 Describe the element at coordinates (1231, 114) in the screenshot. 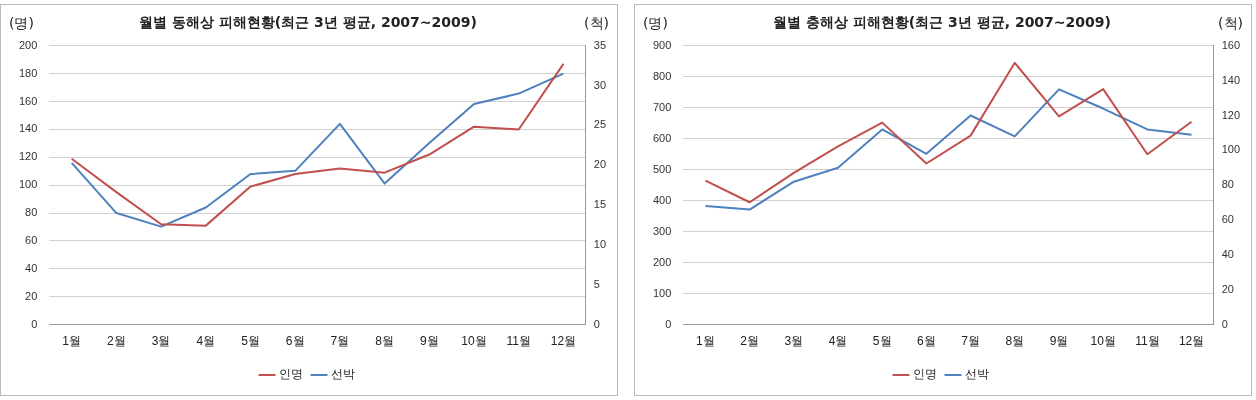

I see `y2-tick-label: 120` at that location.